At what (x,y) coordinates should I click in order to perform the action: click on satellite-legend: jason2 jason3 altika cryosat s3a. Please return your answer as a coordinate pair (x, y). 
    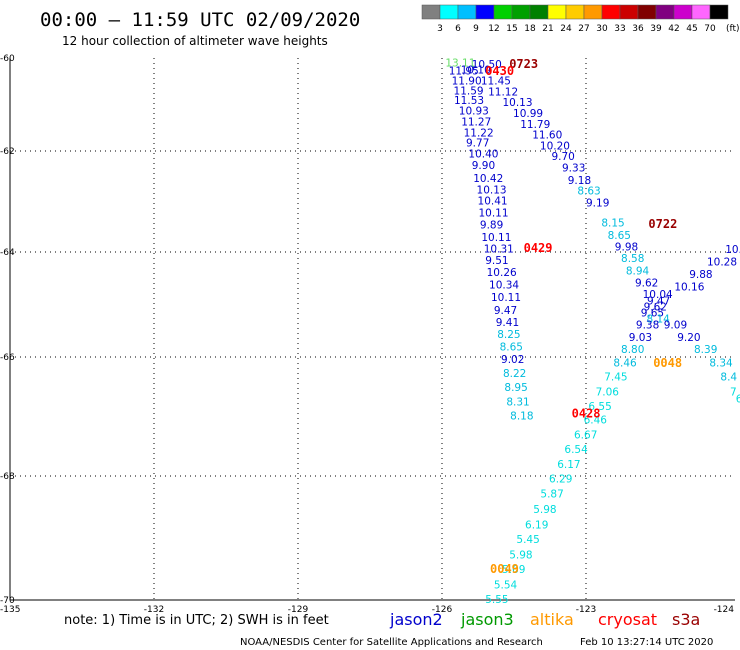
    Looking at the image, I should click on (544, 619).